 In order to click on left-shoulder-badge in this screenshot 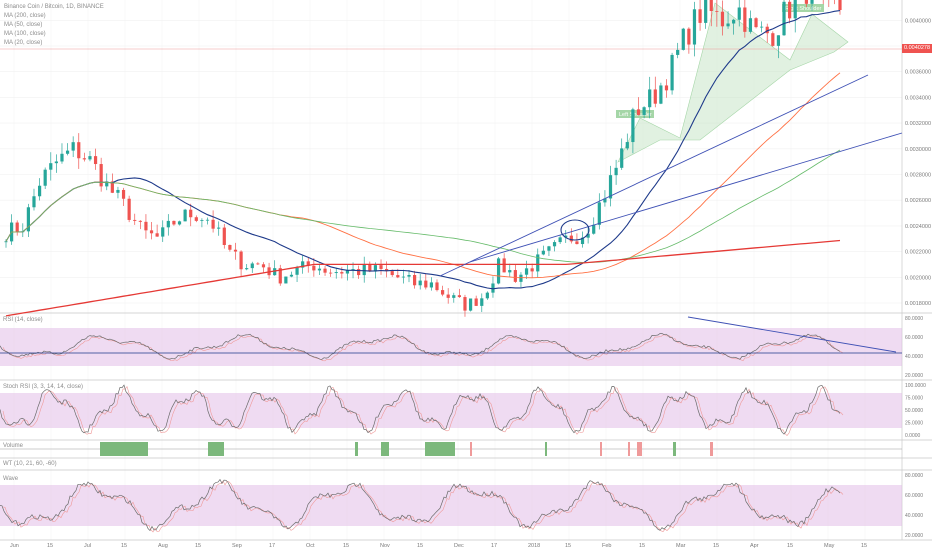, I will do `click(635, 114)`.